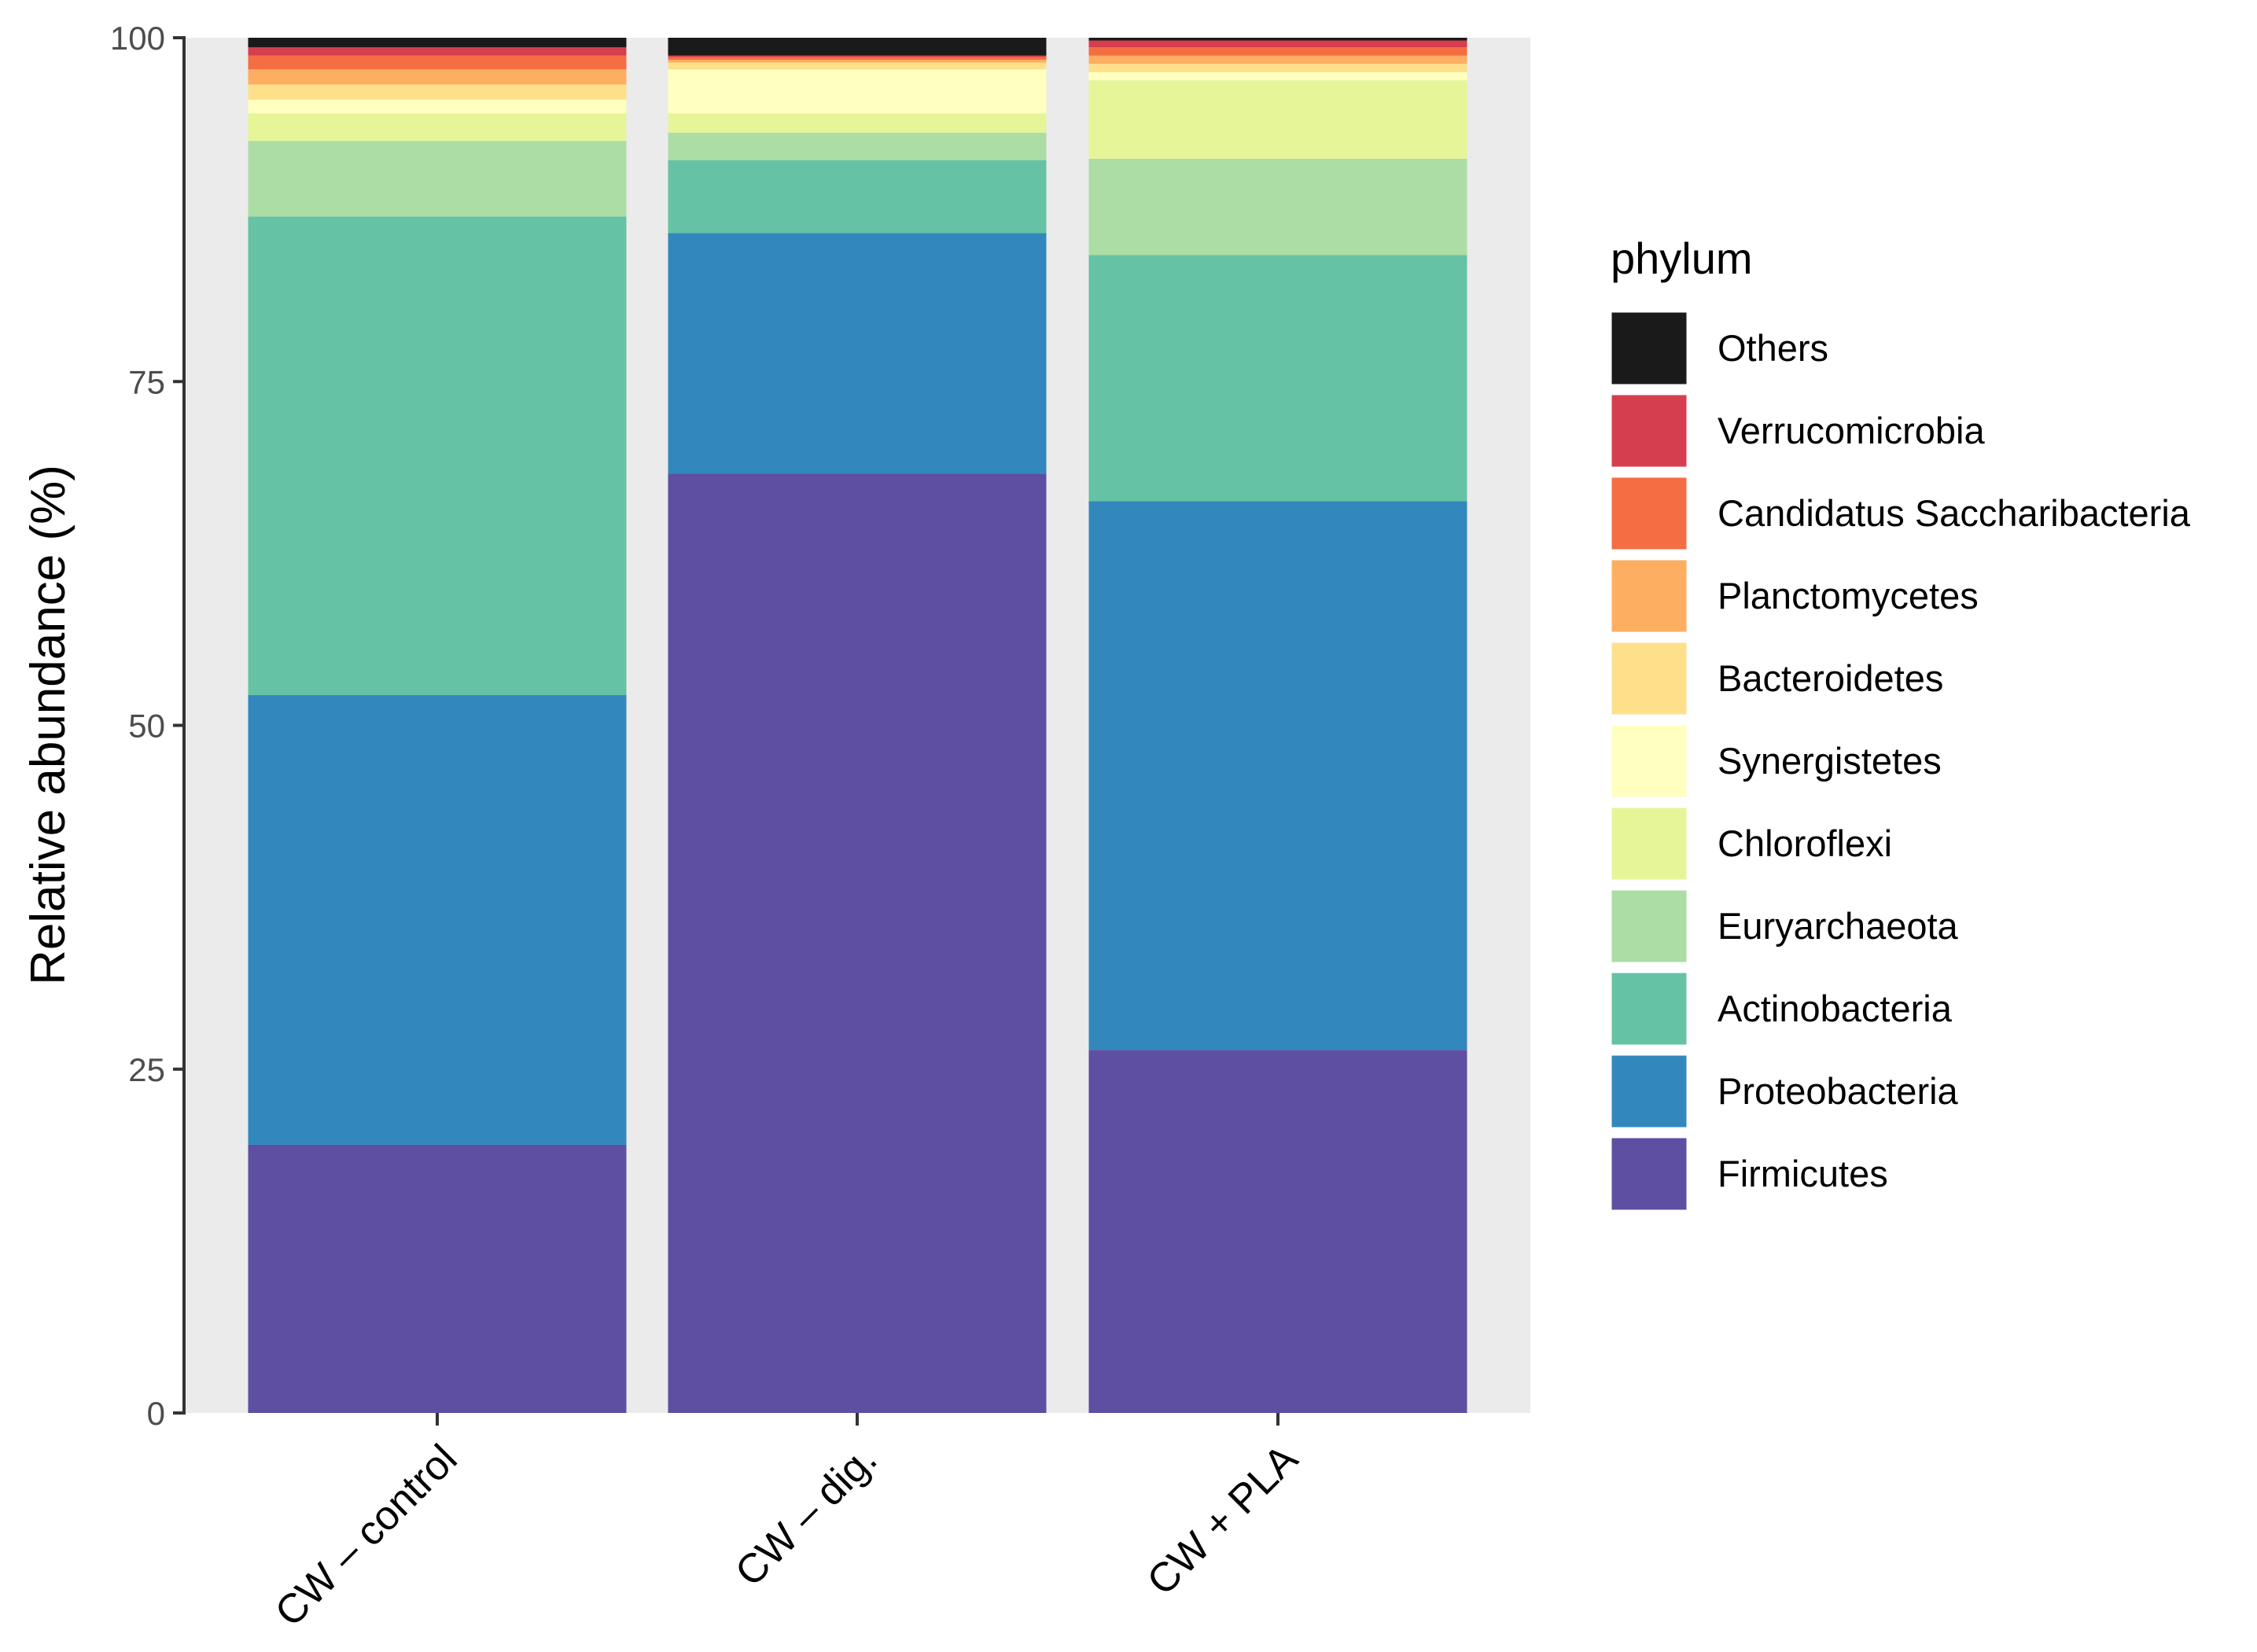 This screenshot has width=2257, height=1652. Describe the element at coordinates (146, 1069) in the screenshot. I see `y-tick-label: 25` at that location.